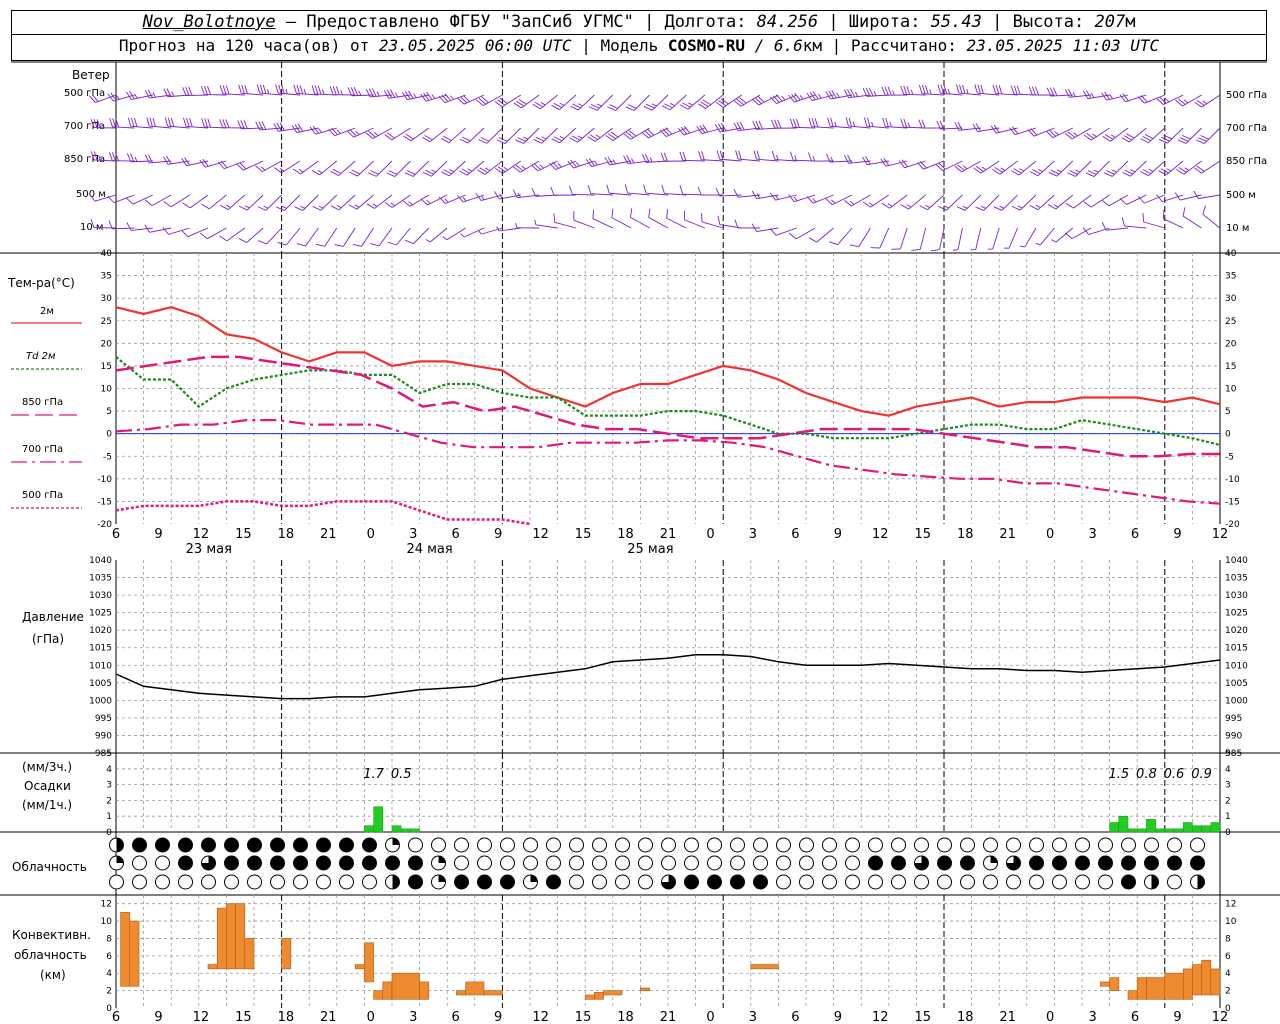 The image size is (1280, 1024). I want to click on x-tick-label: 15, so click(922, 534).